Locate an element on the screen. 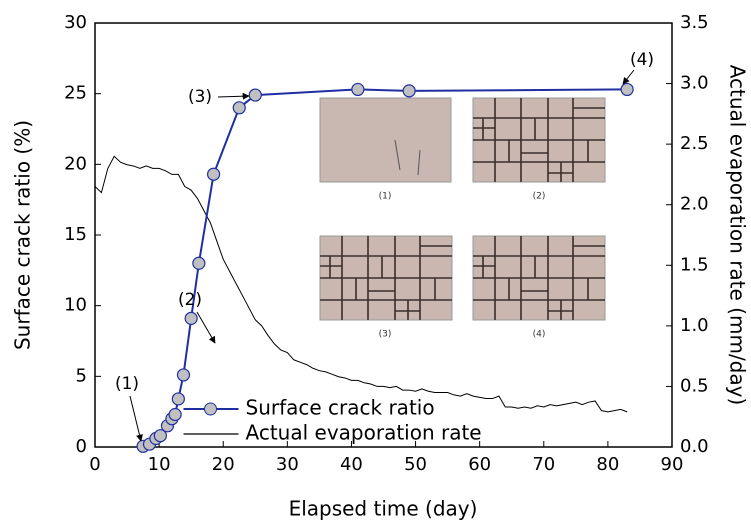 The height and width of the screenshot is (529, 751). y-tick-label: 5 is located at coordinates (81, 375).